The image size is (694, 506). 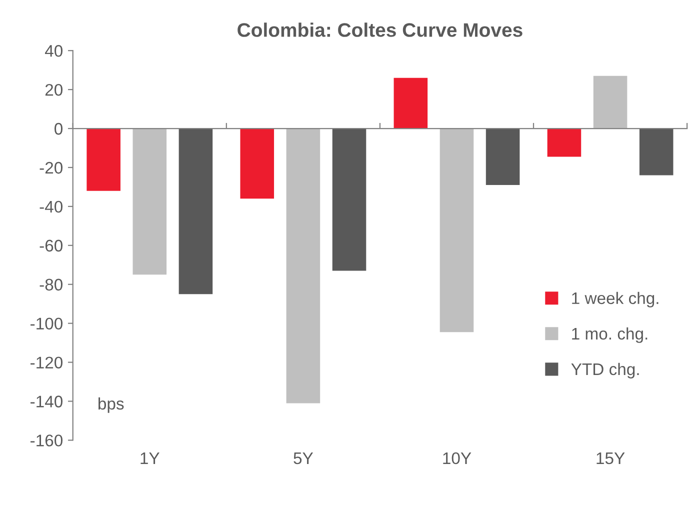 I want to click on x-tick-label: 15Y, so click(x=610, y=458).